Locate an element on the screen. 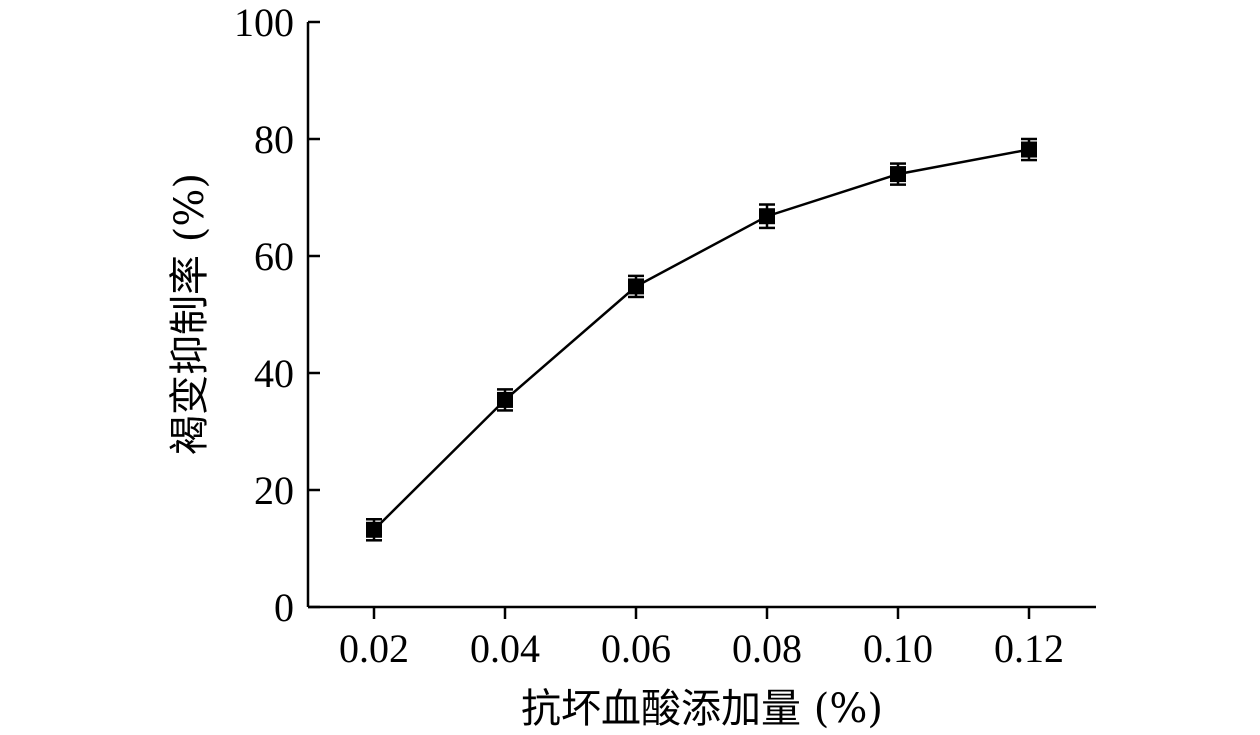 This screenshot has width=1260, height=735. y-tick-label: 80 is located at coordinates (274, 139).